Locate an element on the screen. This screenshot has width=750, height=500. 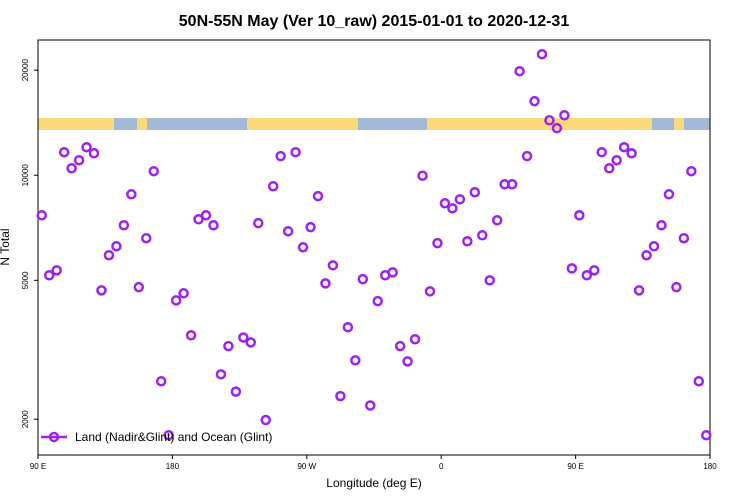
x-tick-label: 0 is located at coordinates (441, 466).